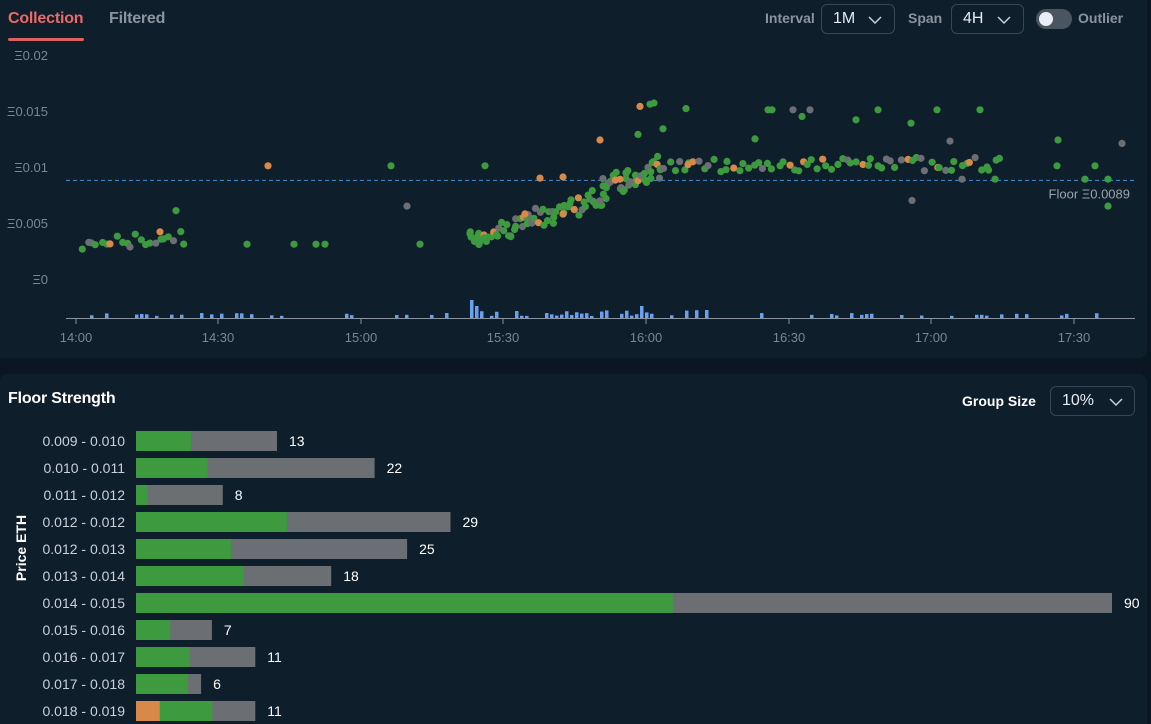  What do you see at coordinates (1132, 603) in the screenshot?
I see `bar-value-label: 90` at bounding box center [1132, 603].